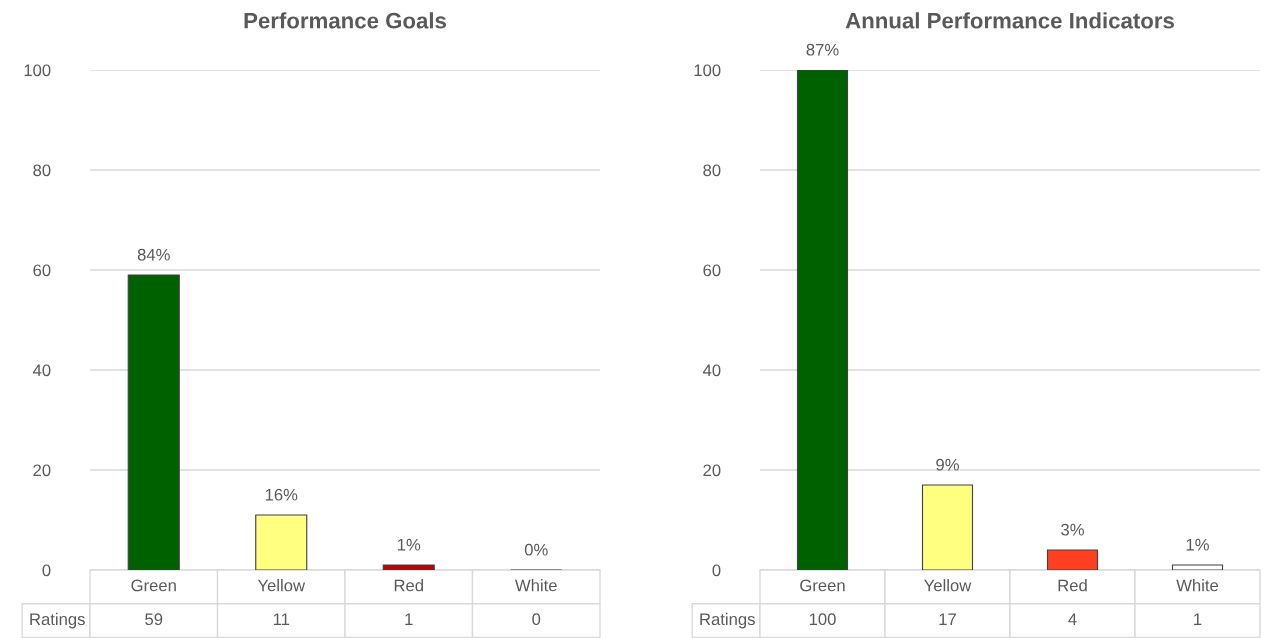 This screenshot has height=638, width=1269. I want to click on annotation: 0%, so click(536, 549).